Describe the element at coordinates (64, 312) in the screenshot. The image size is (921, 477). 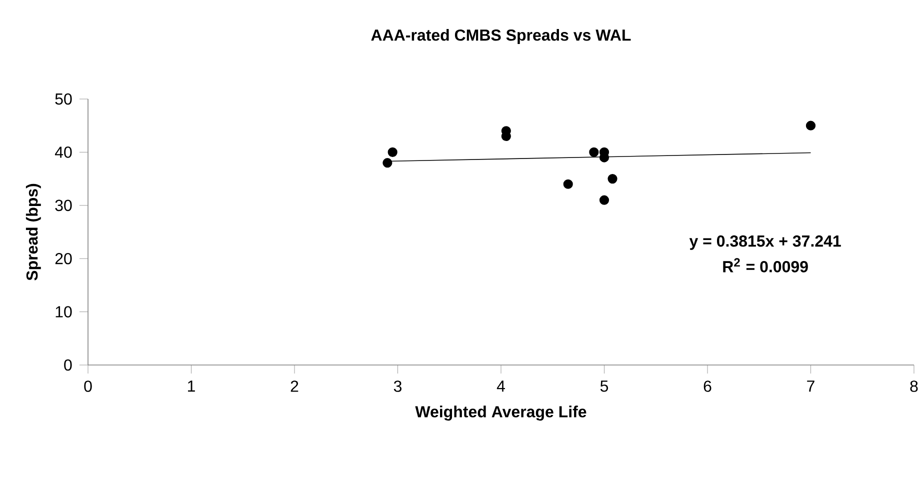
I see `y-tick-label: 10` at that location.